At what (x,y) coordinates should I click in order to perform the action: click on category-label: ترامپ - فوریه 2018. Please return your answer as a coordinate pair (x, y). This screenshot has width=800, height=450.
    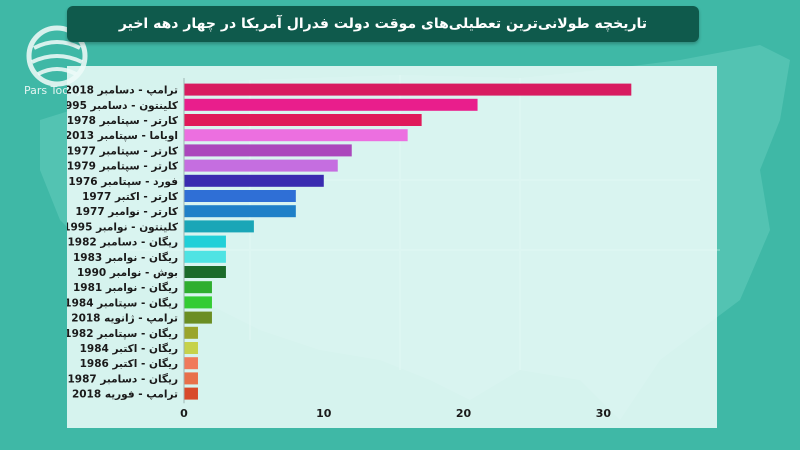
    Looking at the image, I should click on (125, 395).